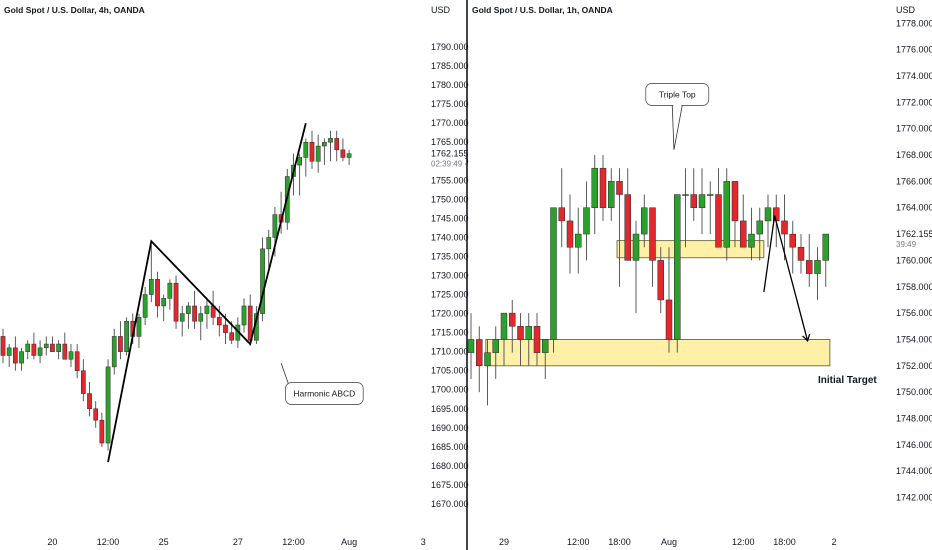 The image size is (932, 550). I want to click on y-tick-label: 1690.000, so click(450, 428).